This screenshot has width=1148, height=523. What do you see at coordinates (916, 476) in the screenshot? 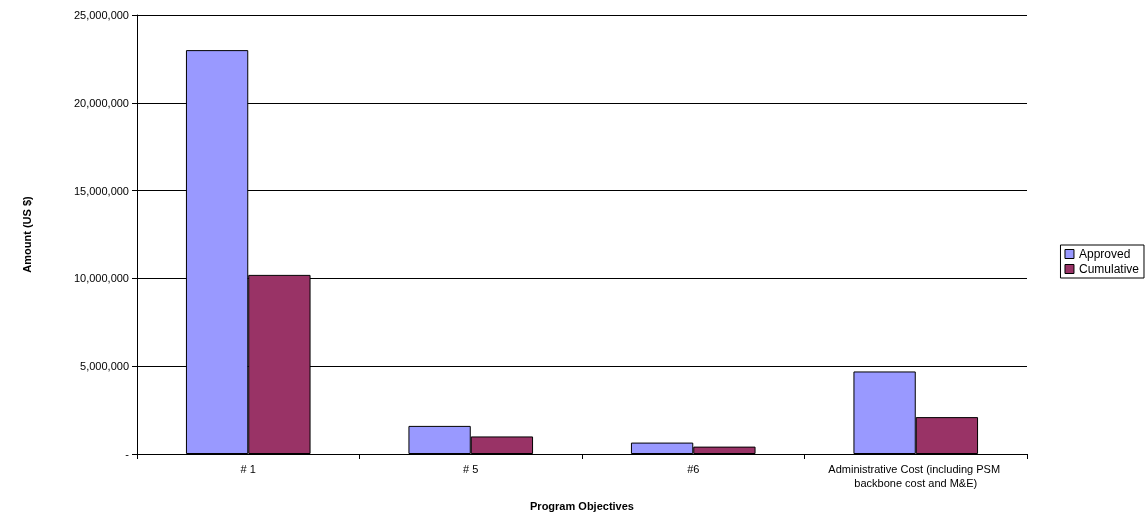
I see `x-tick-label: Administrative Cost (including PSM backbone cost and M&E)` at bounding box center [916, 476].